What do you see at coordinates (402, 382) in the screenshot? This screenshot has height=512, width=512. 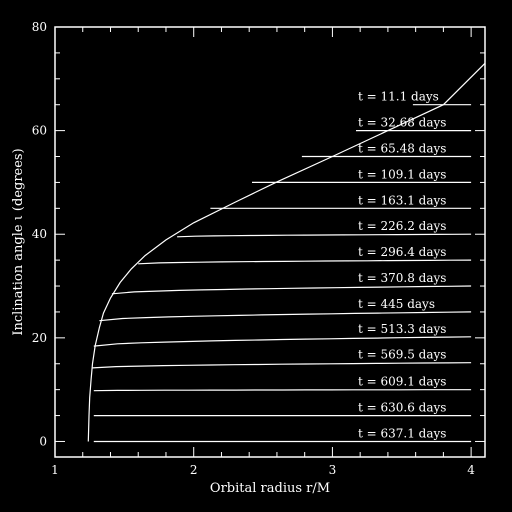 I see `series-label: t = 609.1 days` at bounding box center [402, 382].